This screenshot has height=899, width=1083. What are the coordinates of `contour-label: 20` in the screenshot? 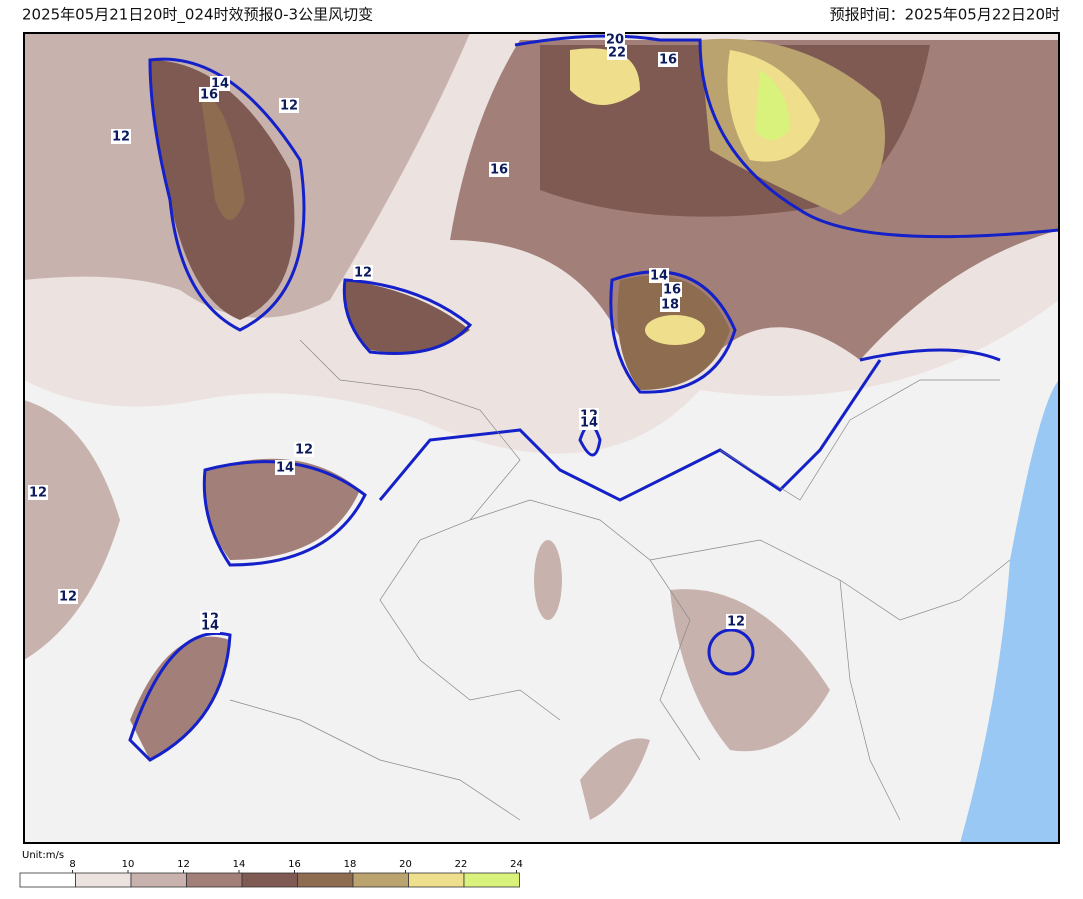 It's located at (615, 40).